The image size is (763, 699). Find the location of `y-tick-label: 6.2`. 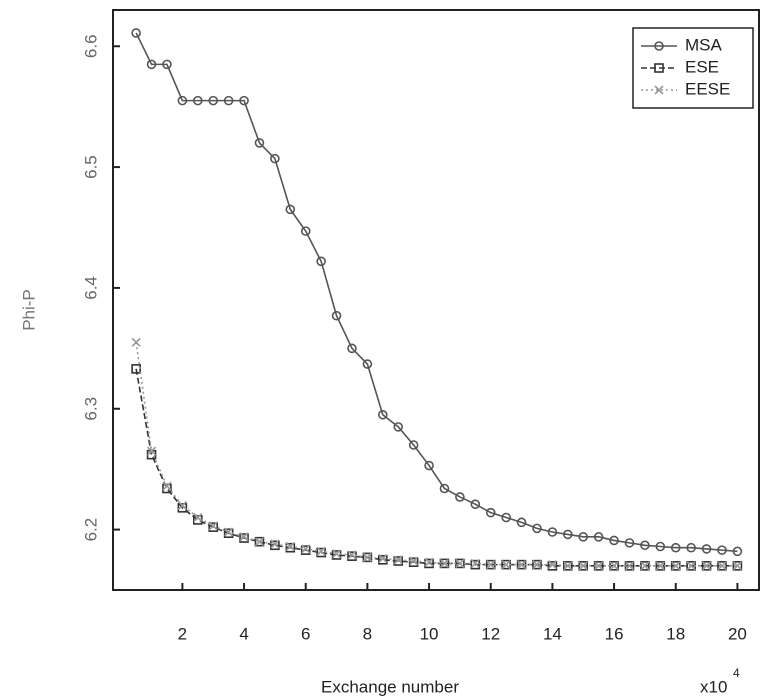

y-tick-label: 6.2 is located at coordinates (90, 530).